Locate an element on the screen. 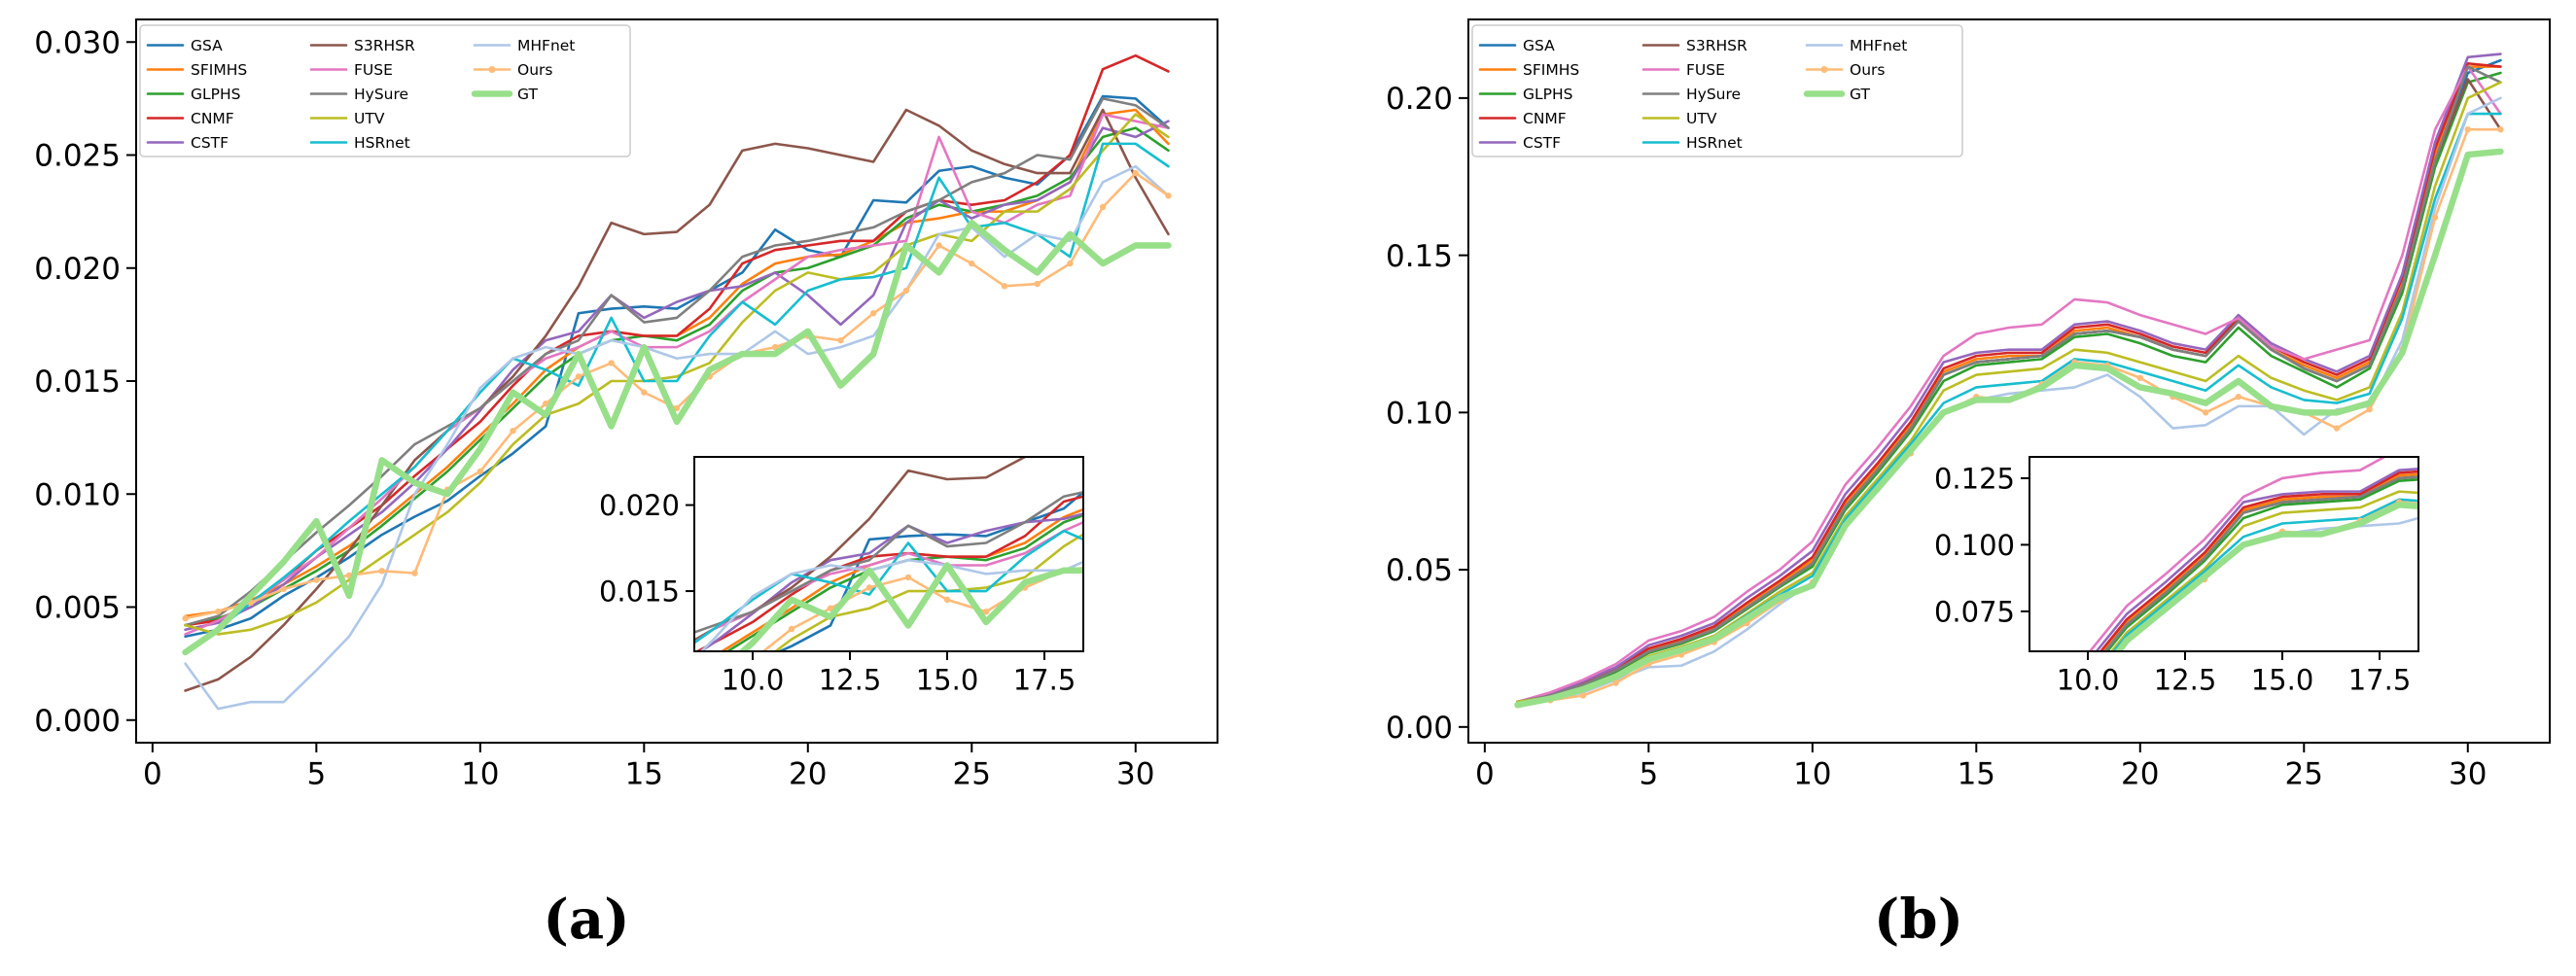  panel-b-y-tick-label: 0.10 is located at coordinates (1420, 415).